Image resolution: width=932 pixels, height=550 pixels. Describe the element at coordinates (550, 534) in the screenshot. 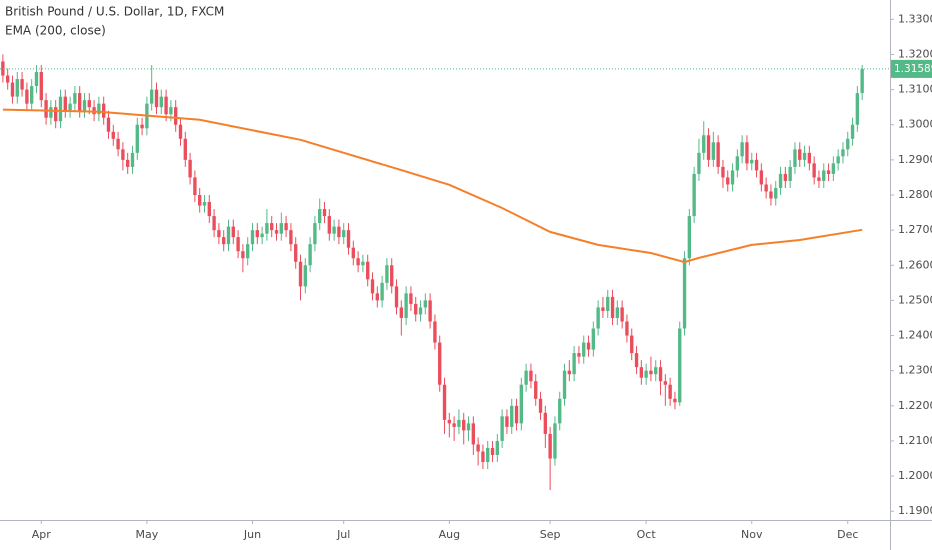

I see `x-tick-label: Sep` at that location.